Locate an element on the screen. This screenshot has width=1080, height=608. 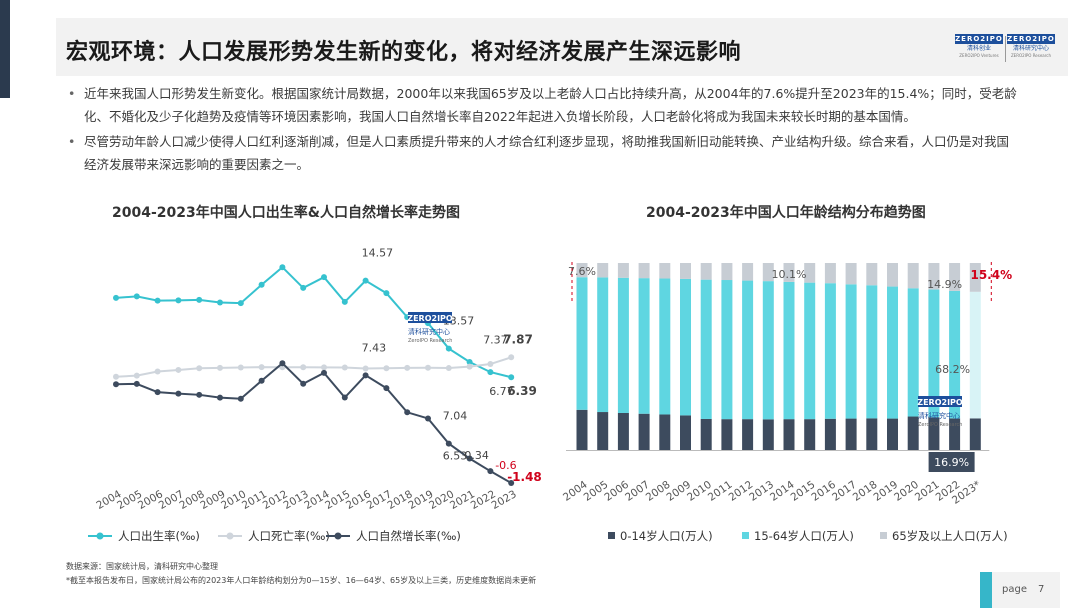
page-number: 7 is located at coordinates (1041, 589).